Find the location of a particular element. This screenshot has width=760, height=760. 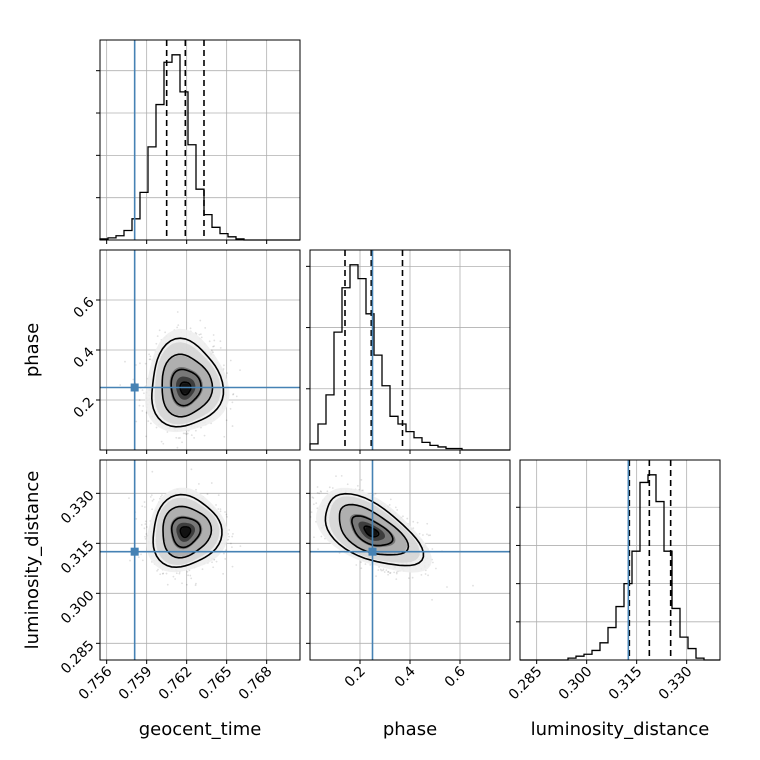

y-tick-label: 0.2 is located at coordinates (84, 407).